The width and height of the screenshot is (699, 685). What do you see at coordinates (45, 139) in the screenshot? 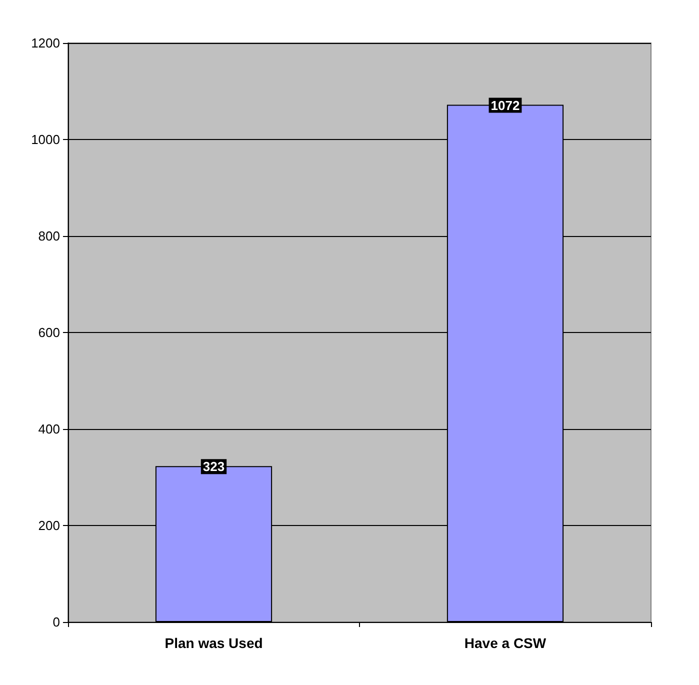
I see `y-tick-label: 1000` at bounding box center [45, 139].